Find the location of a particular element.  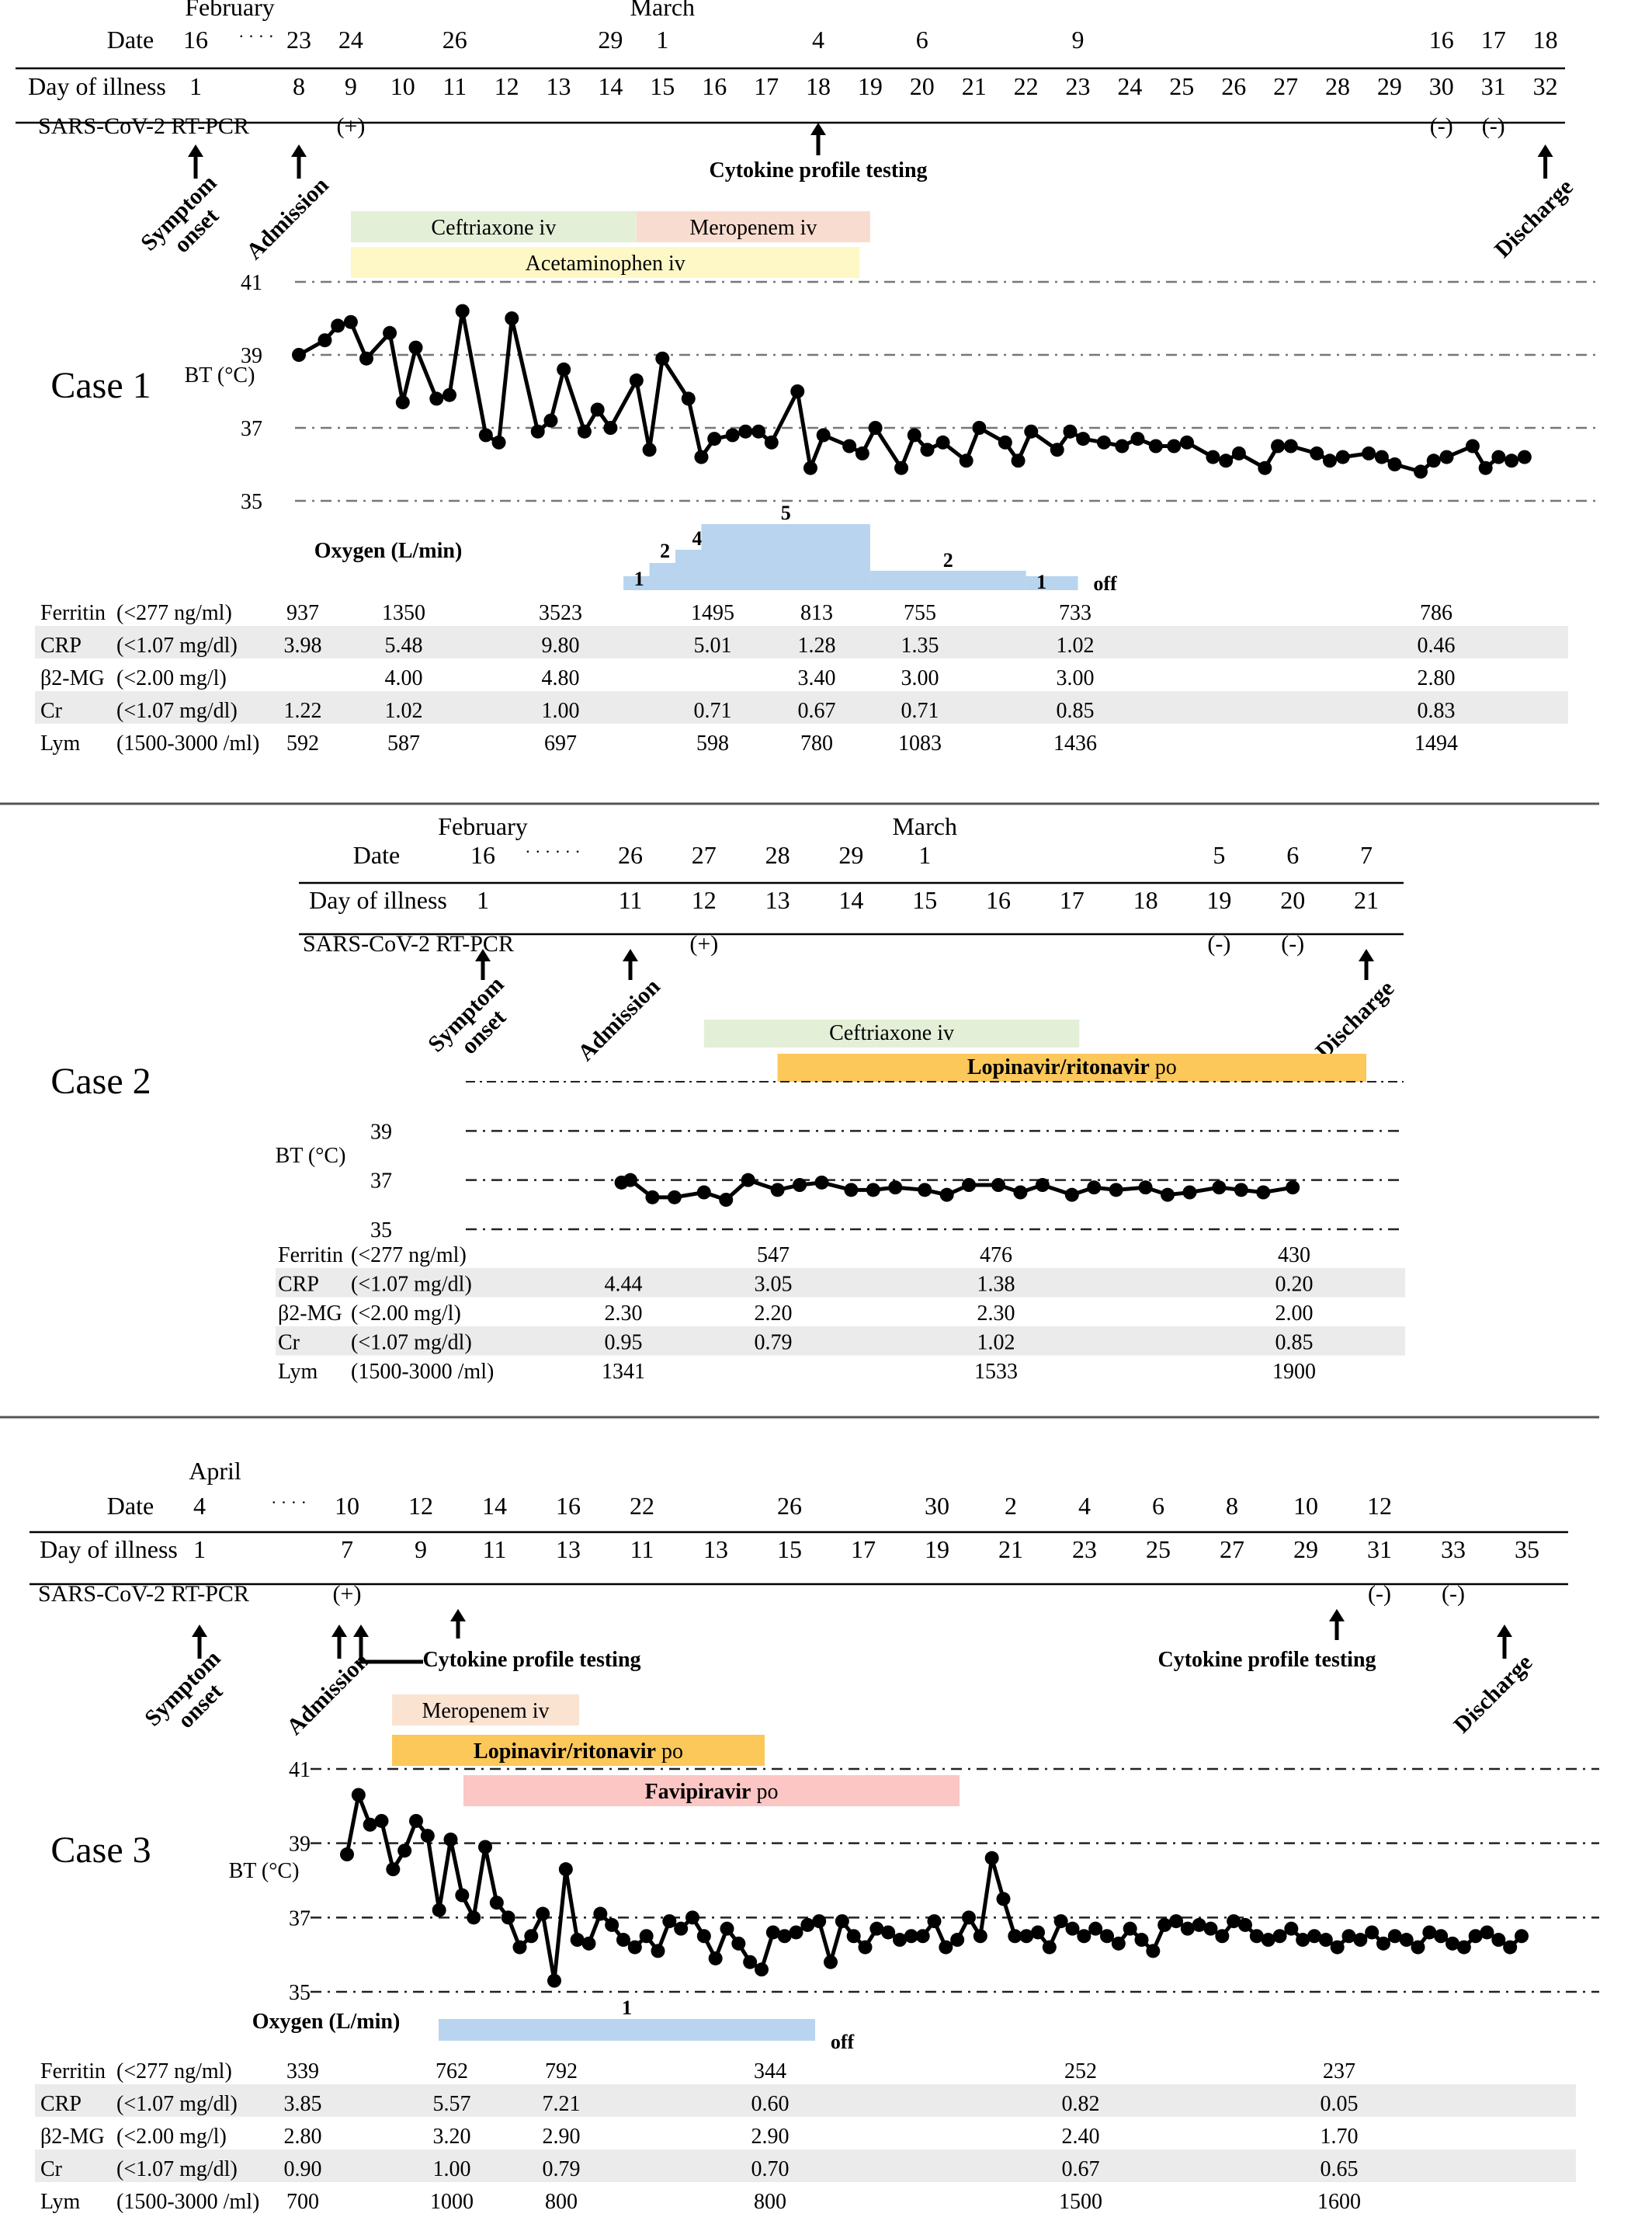

day-tick-label: 13 is located at coordinates (568, 1549).